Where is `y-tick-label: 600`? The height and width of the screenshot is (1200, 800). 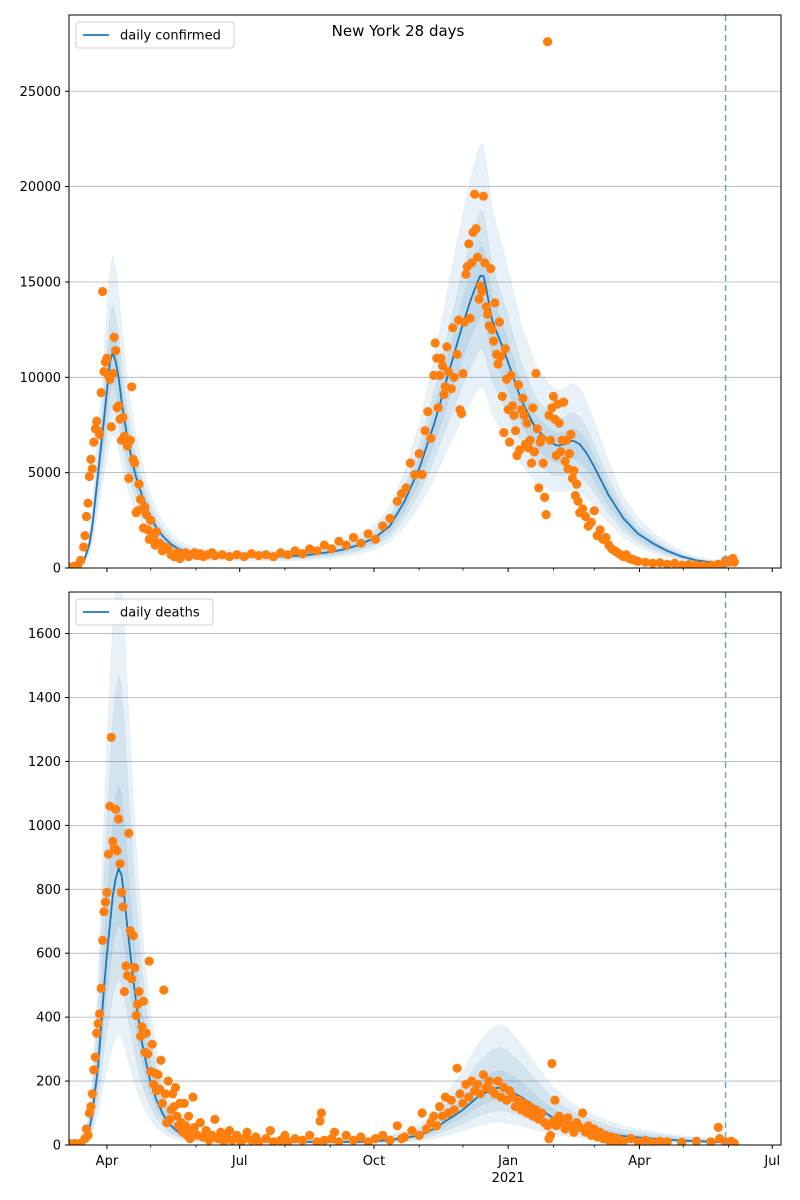
y-tick-label: 600 is located at coordinates (48, 954).